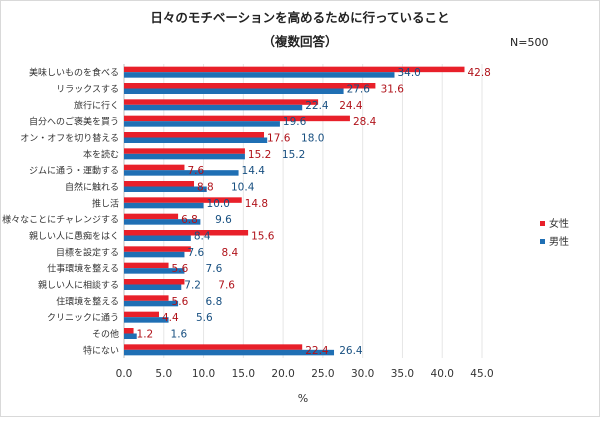  What do you see at coordinates (351, 106) in the screenshot?
I see `data-label: 24.4` at bounding box center [351, 106].